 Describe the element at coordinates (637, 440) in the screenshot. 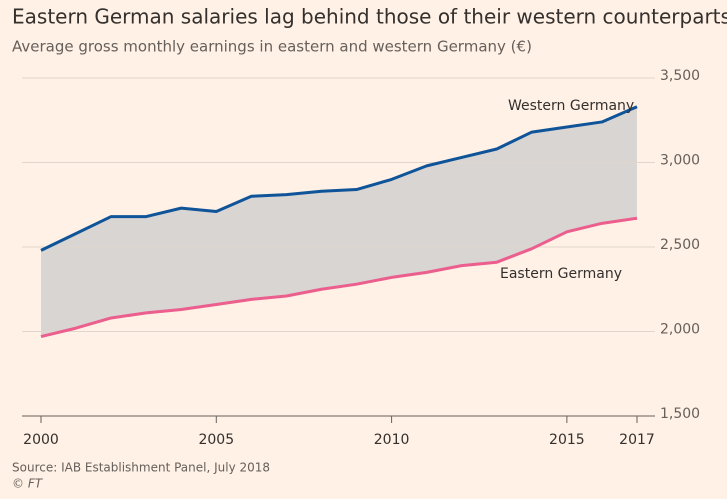

I see `x-tick-label: 2017` at that location.